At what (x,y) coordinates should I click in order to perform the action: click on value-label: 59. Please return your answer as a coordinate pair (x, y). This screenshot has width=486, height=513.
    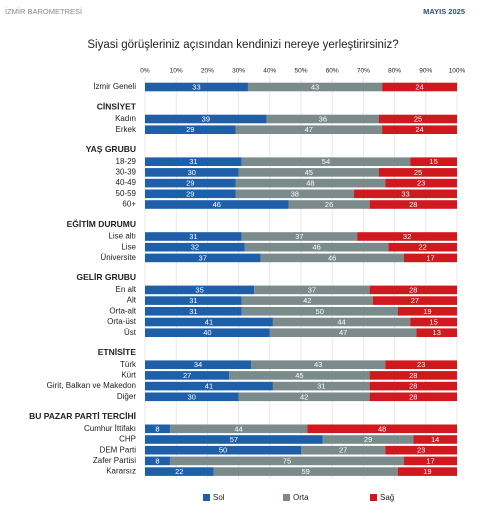
    Looking at the image, I should click on (306, 471).